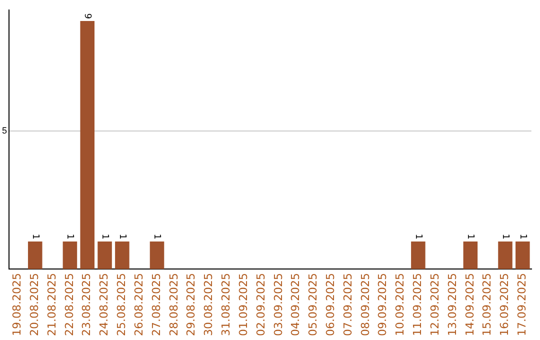 The width and height of the screenshot is (540, 340). What do you see at coordinates (139, 304) in the screenshot?
I see `x-tick-label: 26.08.2025` at bounding box center [139, 304].